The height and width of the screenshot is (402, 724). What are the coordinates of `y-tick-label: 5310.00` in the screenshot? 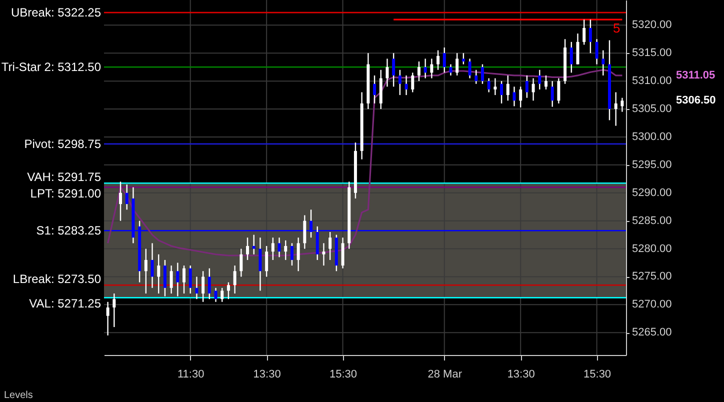 It's located at (652, 81).